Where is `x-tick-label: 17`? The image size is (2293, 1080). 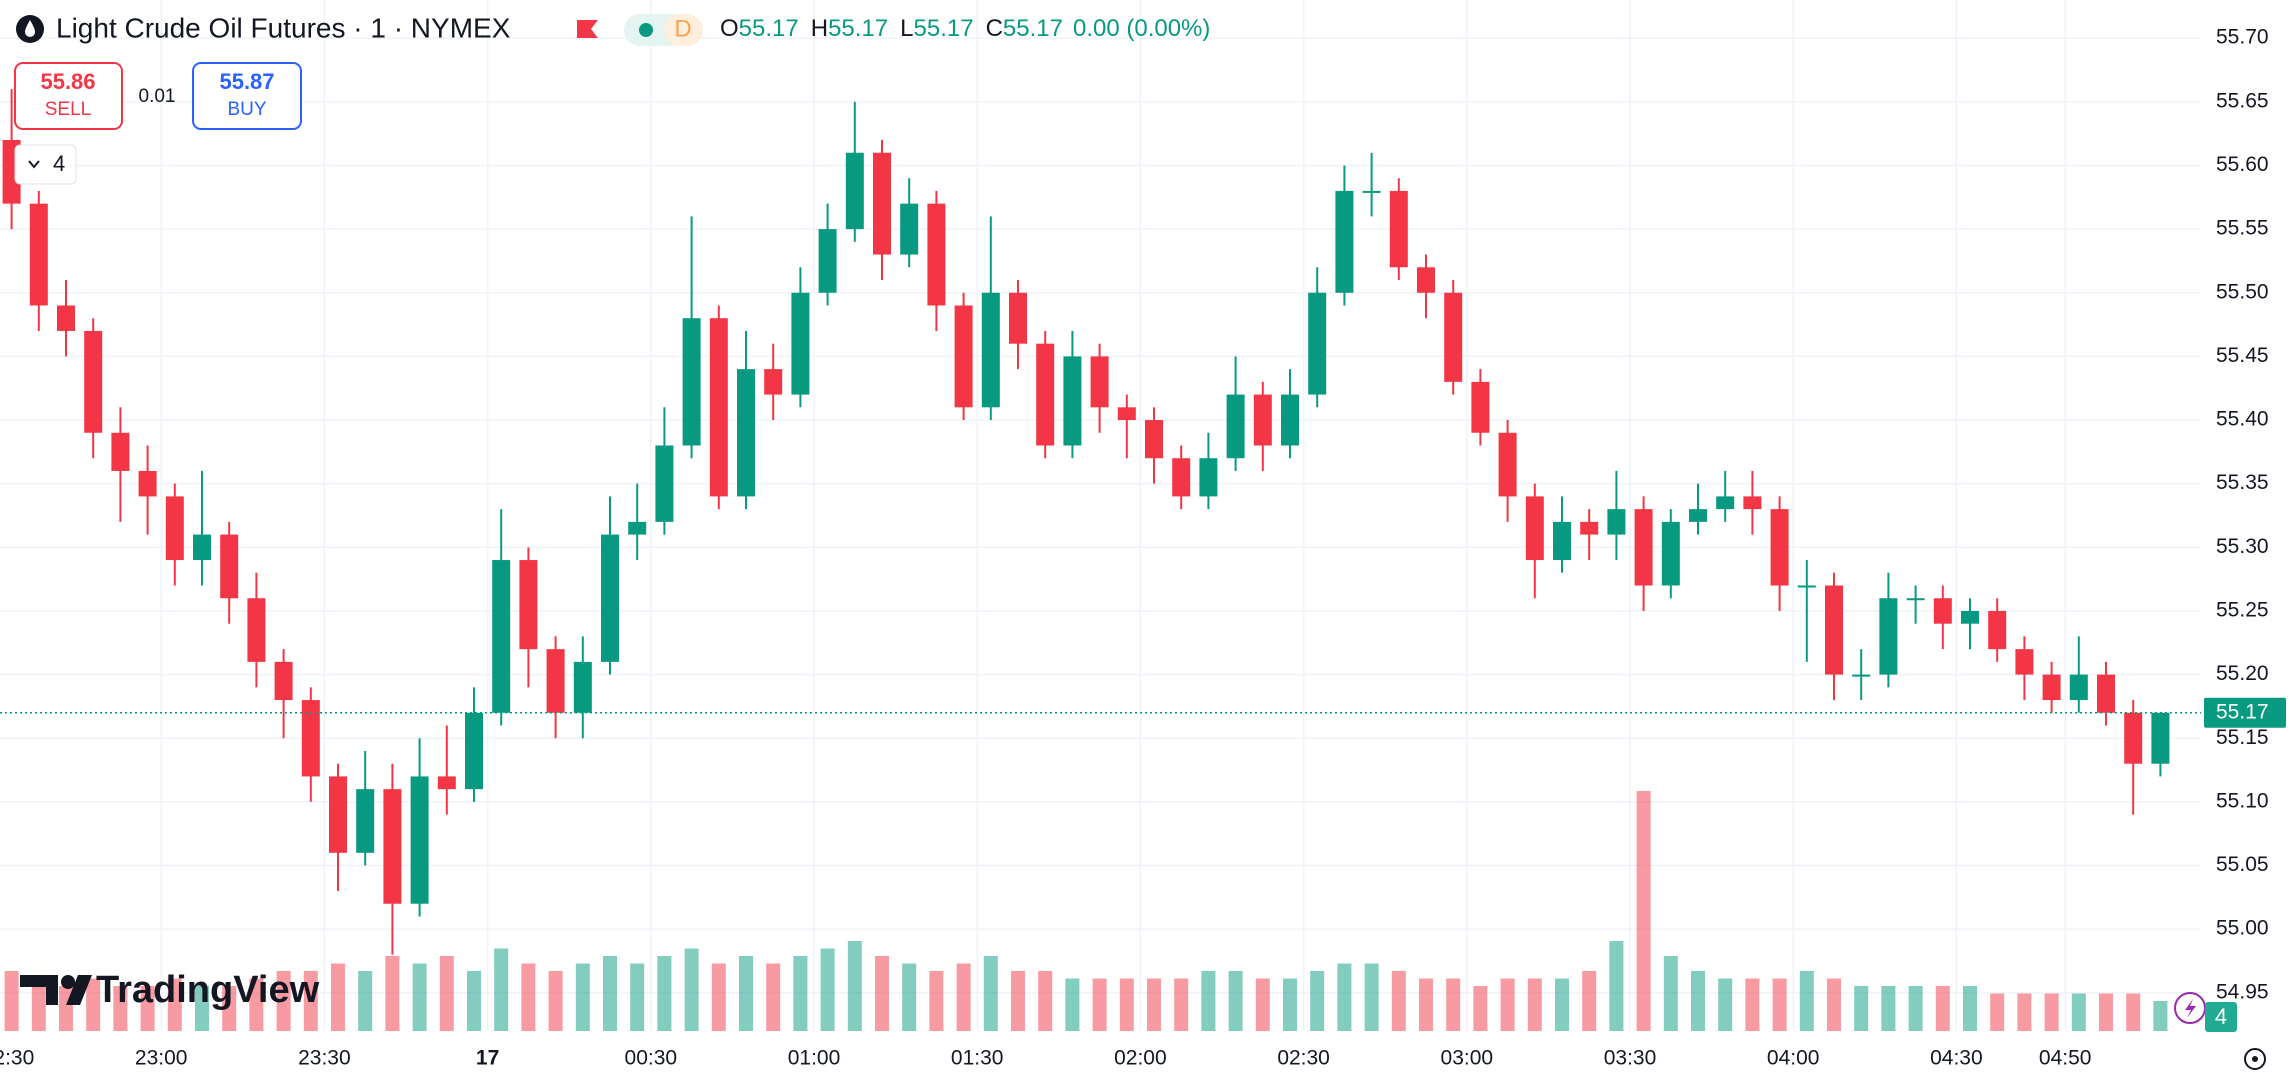
x-tick-label: 17 is located at coordinates (487, 1058).